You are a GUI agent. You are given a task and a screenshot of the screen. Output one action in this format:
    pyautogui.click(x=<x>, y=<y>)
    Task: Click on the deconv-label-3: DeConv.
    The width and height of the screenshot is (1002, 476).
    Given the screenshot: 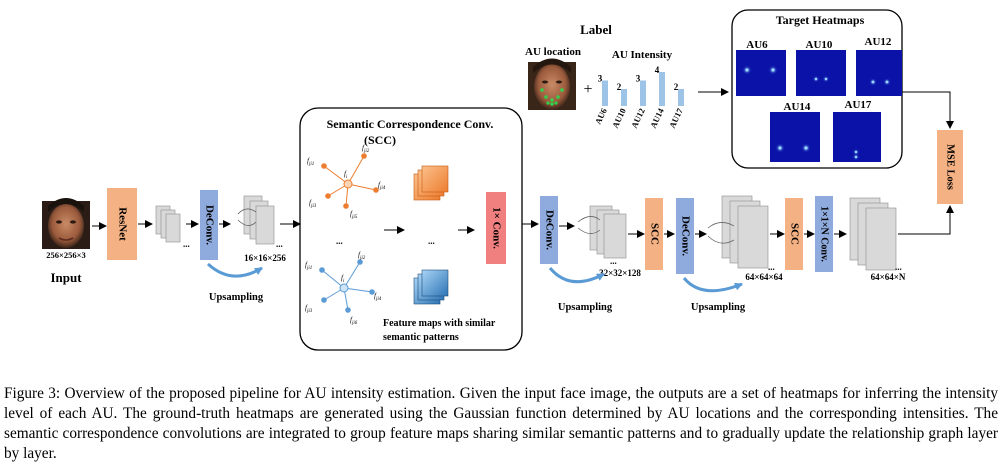 What is the action you would take?
    pyautogui.click(x=685, y=236)
    